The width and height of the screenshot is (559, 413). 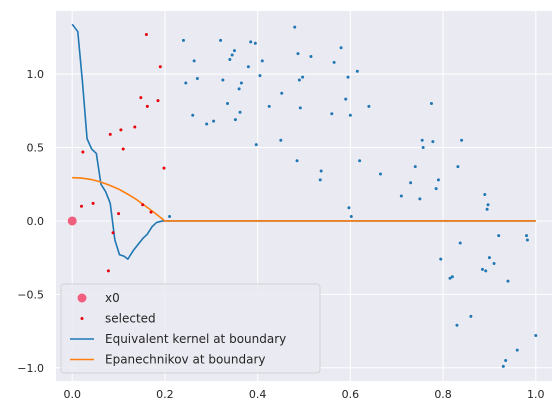 What do you see at coordinates (536, 394) in the screenshot?
I see `x-tick-label: 1.0` at bounding box center [536, 394].